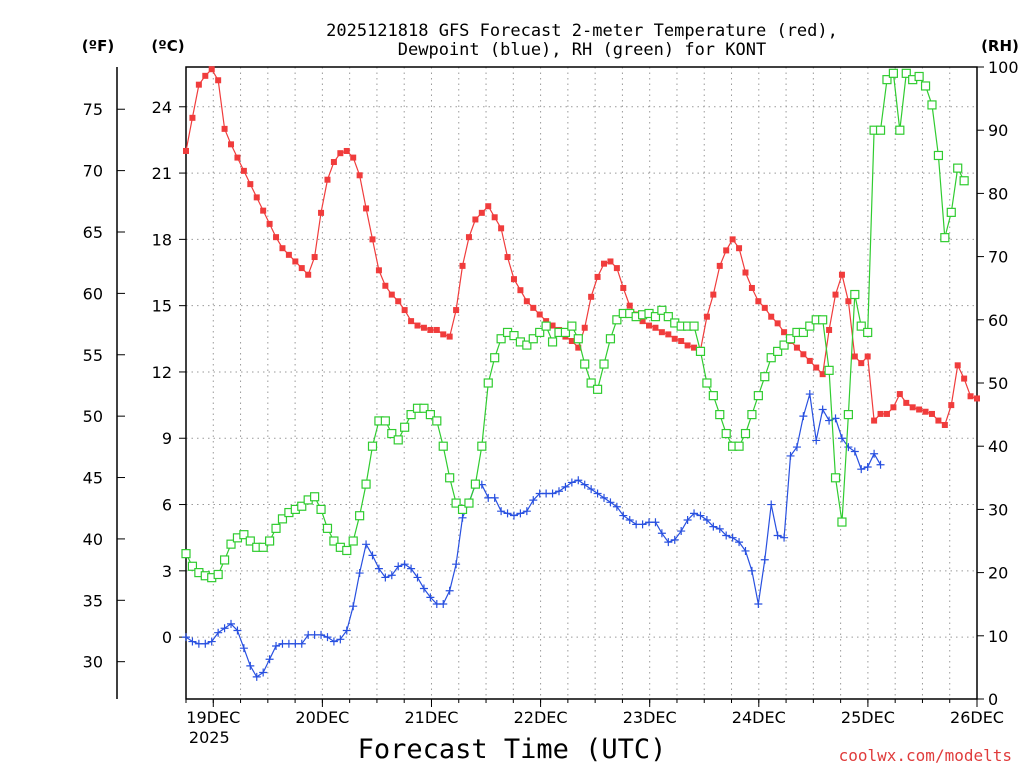  What do you see at coordinates (582, 50) in the screenshot?
I see `chart-title-line-2: Dewpoint (blue), RH (green) for KONT` at bounding box center [582, 50].